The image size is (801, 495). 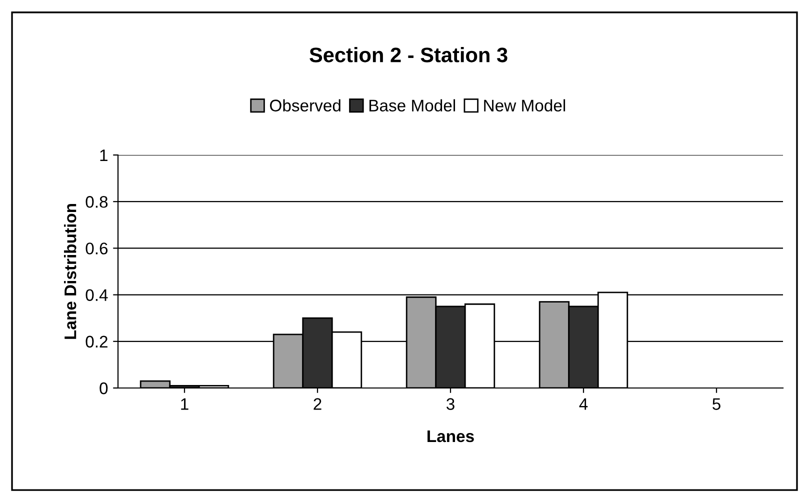 I want to click on x-tick-label: 1, so click(x=184, y=404).